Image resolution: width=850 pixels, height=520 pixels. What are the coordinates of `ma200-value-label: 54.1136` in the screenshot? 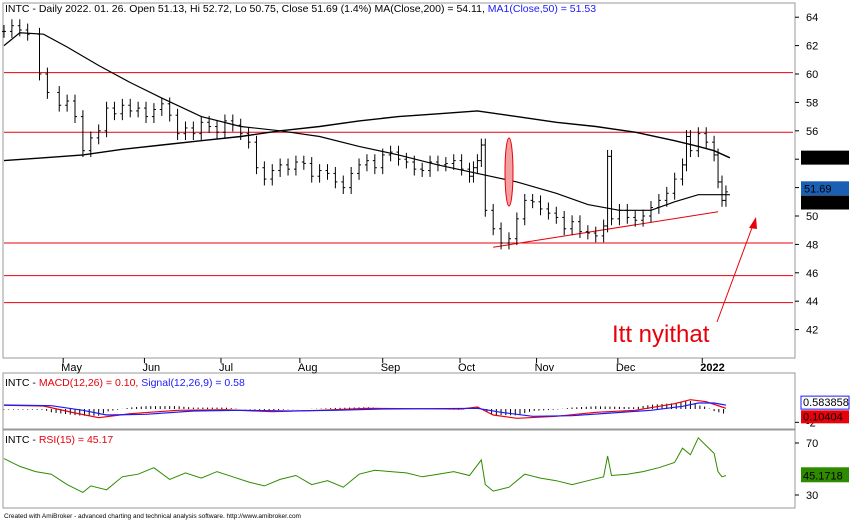 It's located at (823, 159).